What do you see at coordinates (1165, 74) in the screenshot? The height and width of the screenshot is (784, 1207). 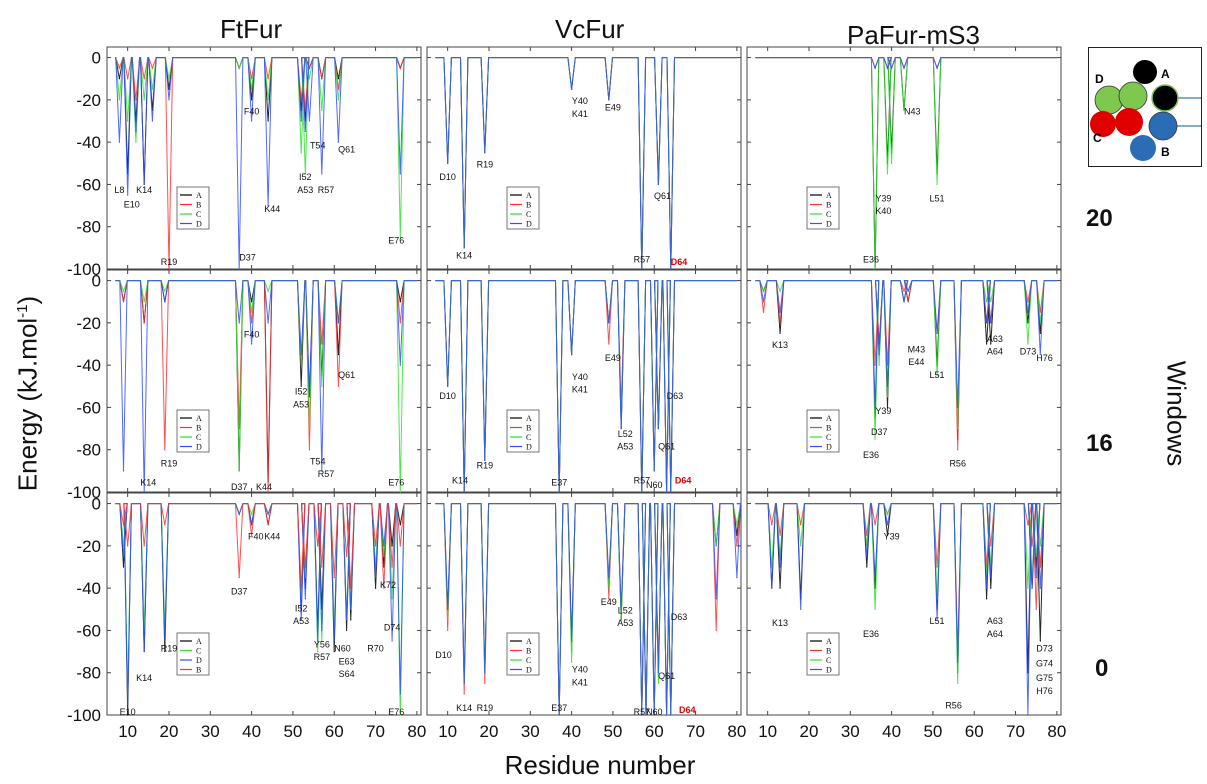 I see `inset-label-a: A` at bounding box center [1165, 74].